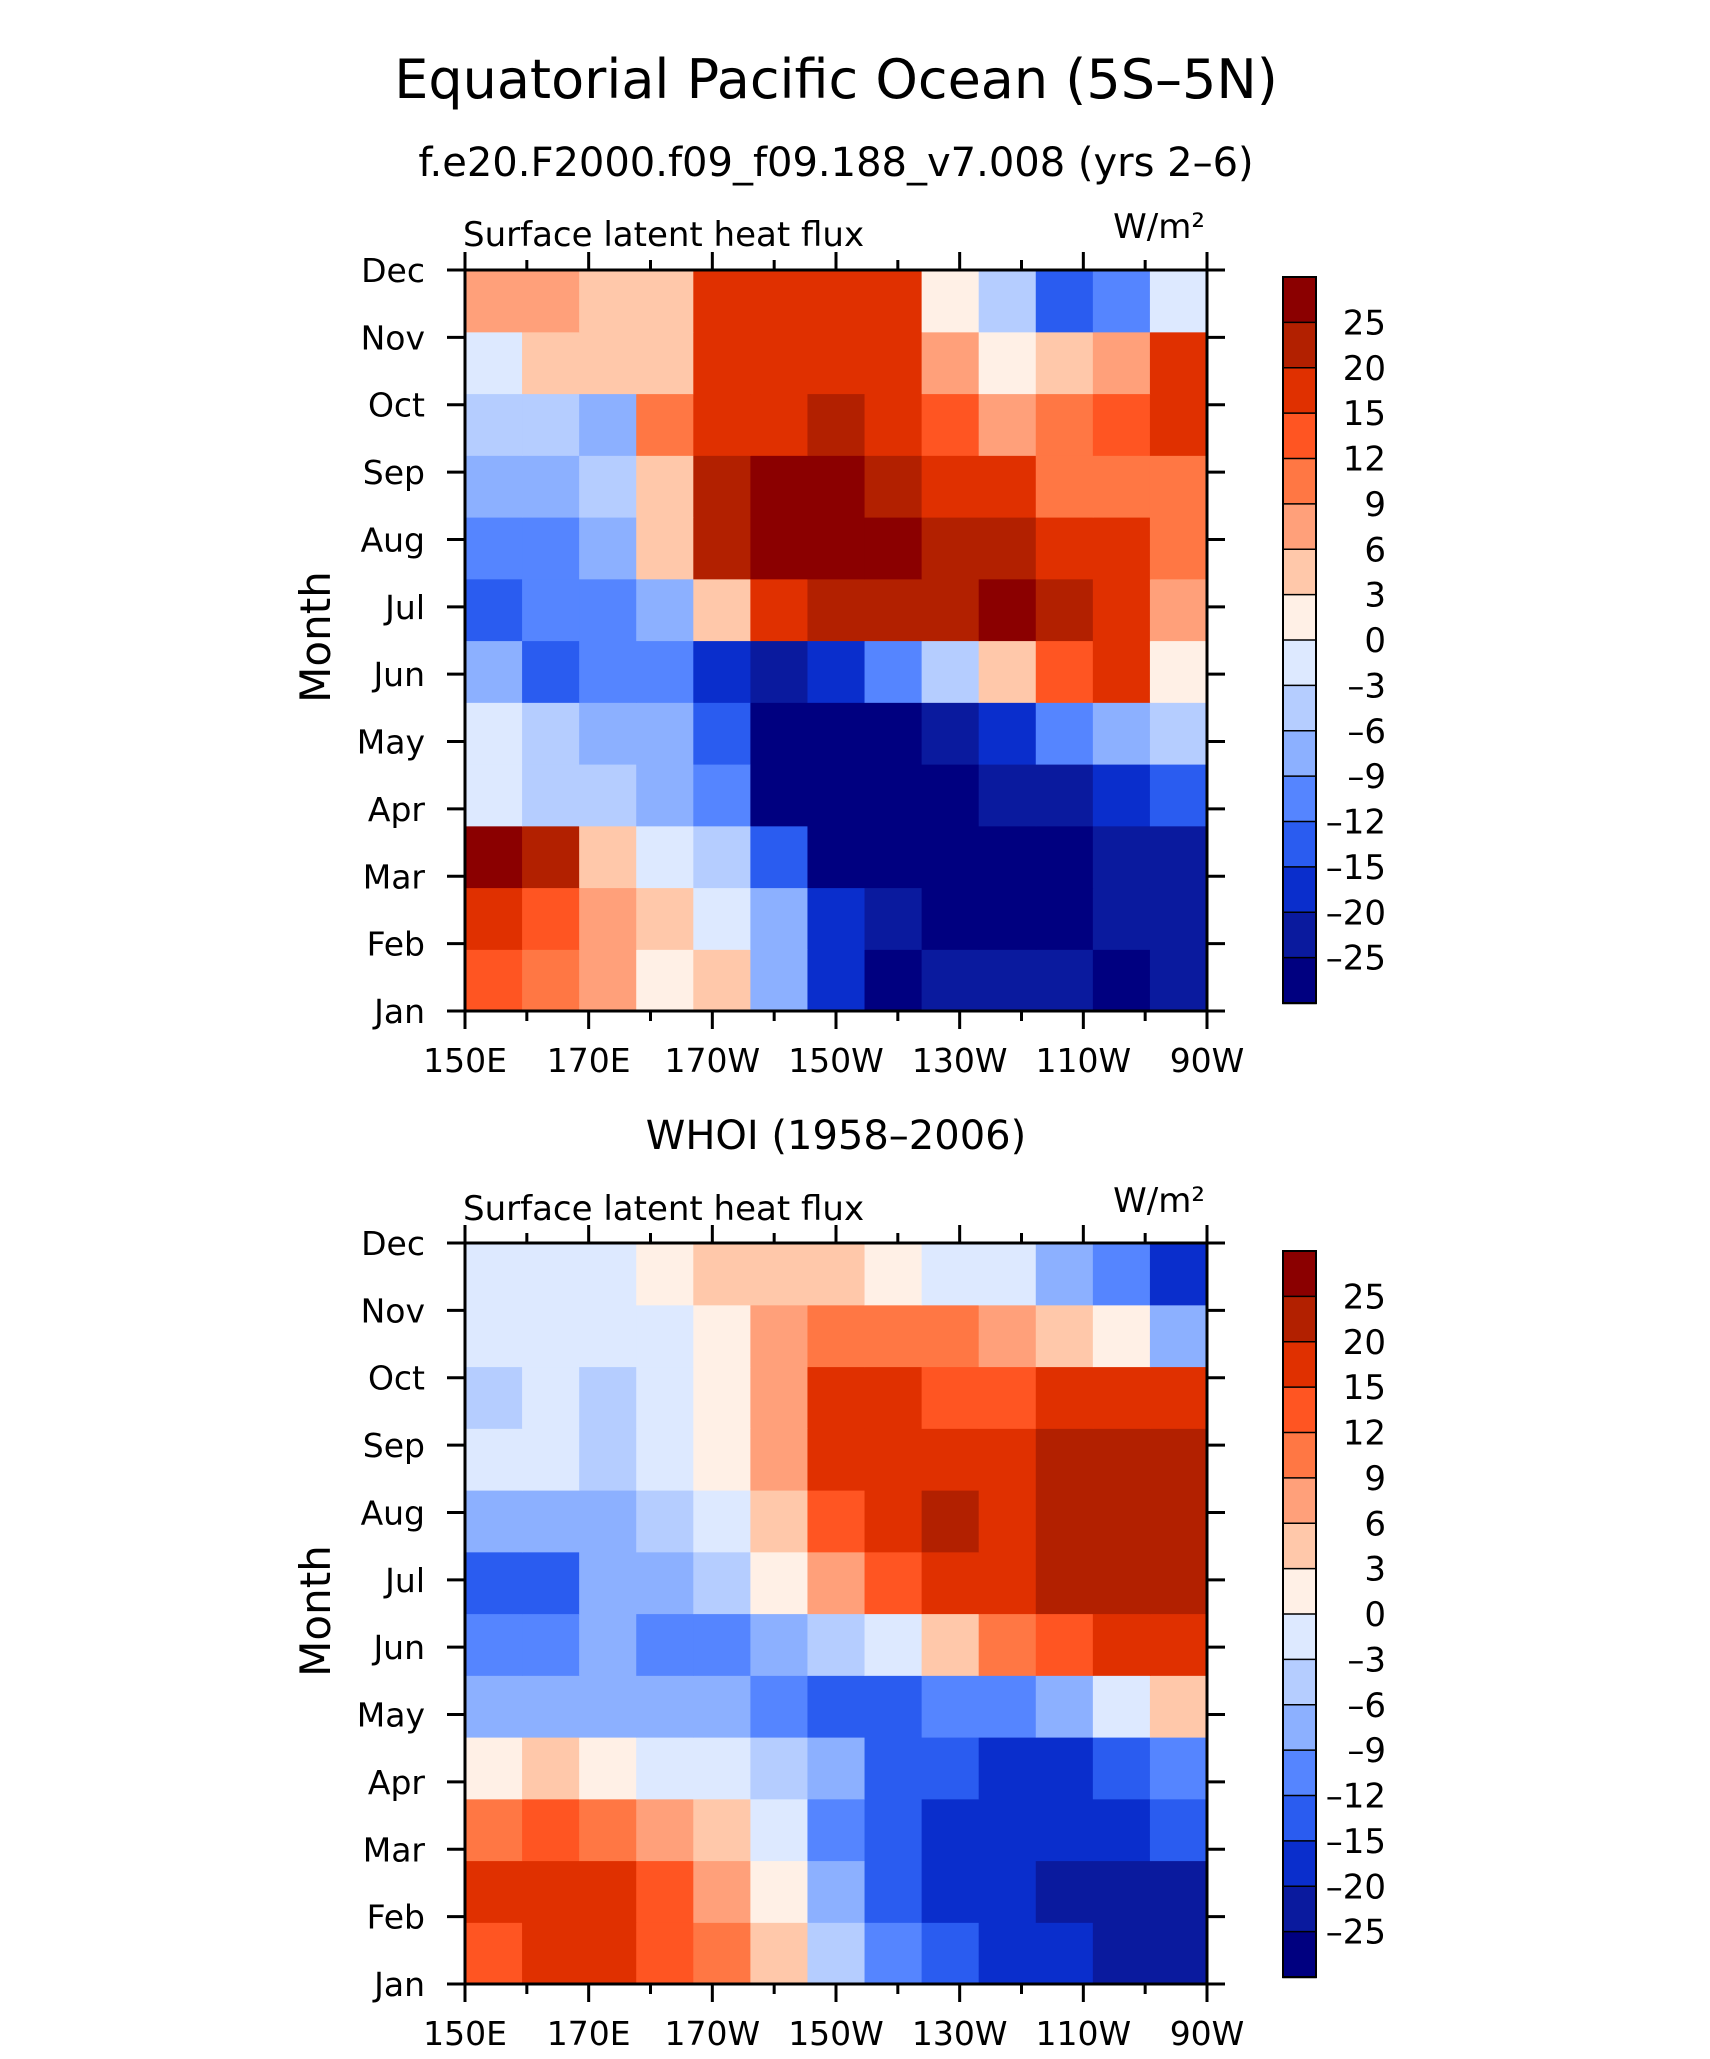  What do you see at coordinates (398, 1984) in the screenshot?
I see `y-tick-label: Jan` at bounding box center [398, 1984].